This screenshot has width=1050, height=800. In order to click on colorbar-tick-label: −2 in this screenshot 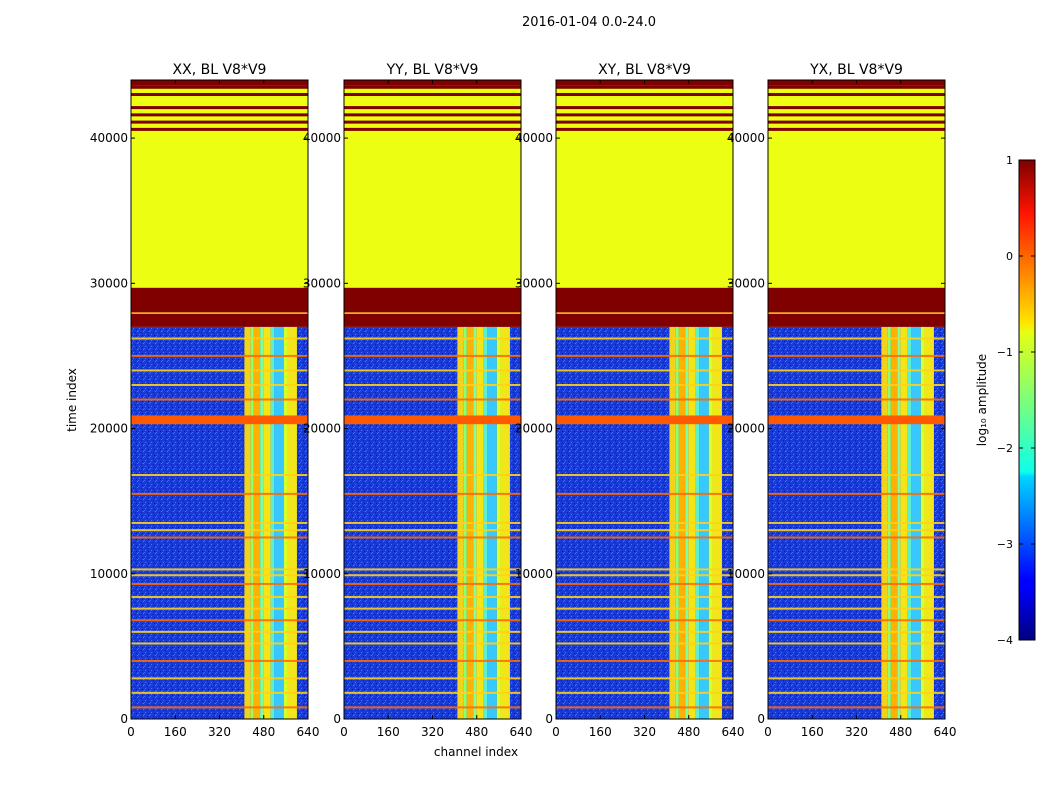, I will do `click(1005, 448)`.